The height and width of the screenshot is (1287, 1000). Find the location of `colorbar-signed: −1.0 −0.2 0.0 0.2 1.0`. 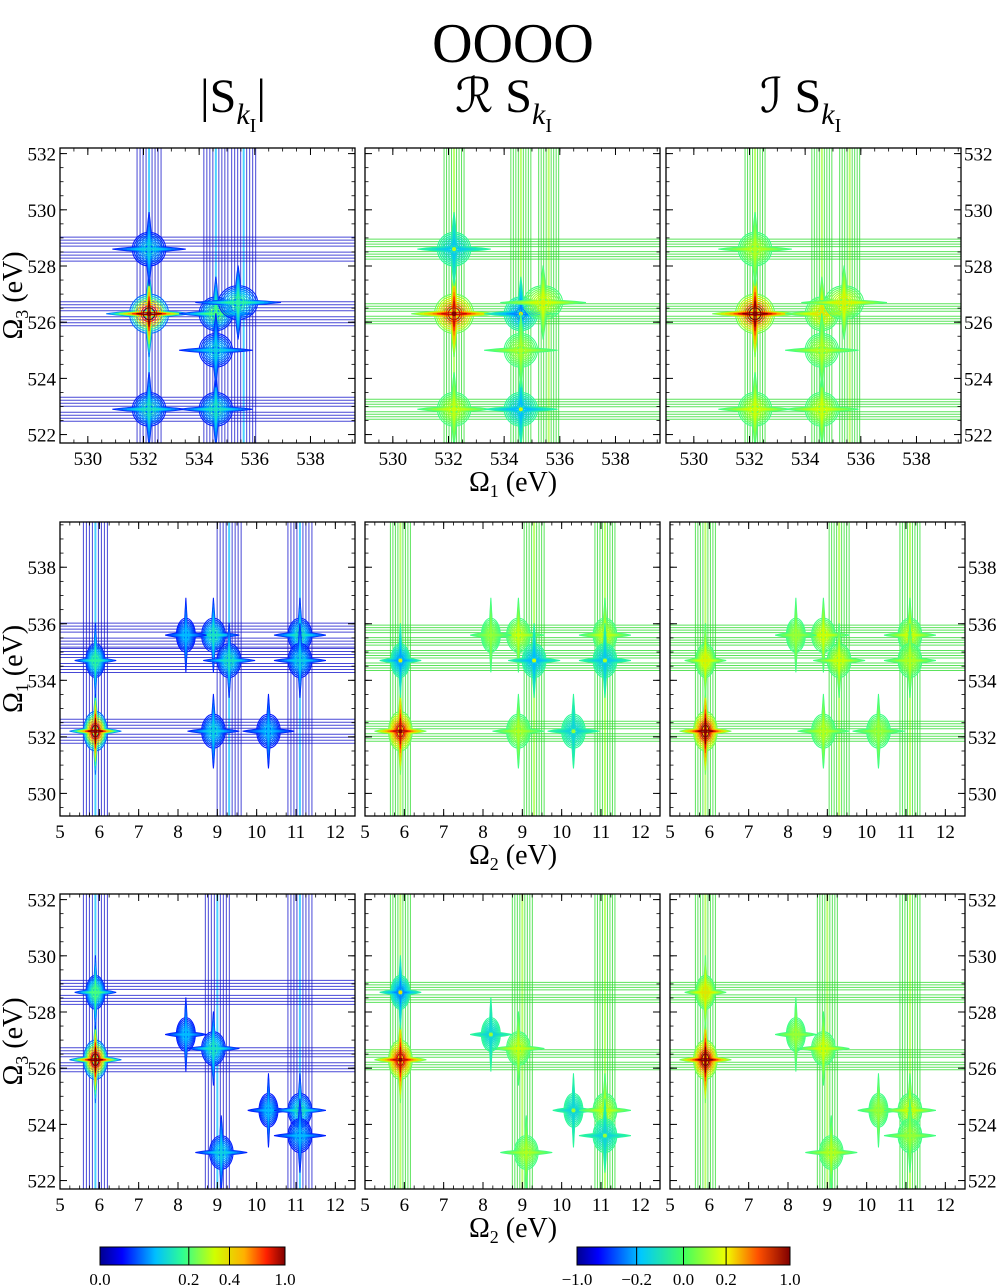

colorbar-signed: −1.0 −0.2 0.0 0.2 1.0 is located at coordinates (681, 1266).